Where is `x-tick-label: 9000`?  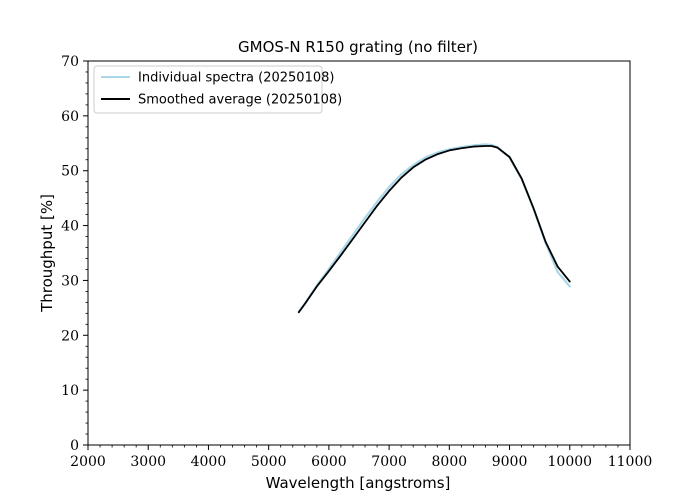
x-tick-label: 9000 is located at coordinates (510, 462).